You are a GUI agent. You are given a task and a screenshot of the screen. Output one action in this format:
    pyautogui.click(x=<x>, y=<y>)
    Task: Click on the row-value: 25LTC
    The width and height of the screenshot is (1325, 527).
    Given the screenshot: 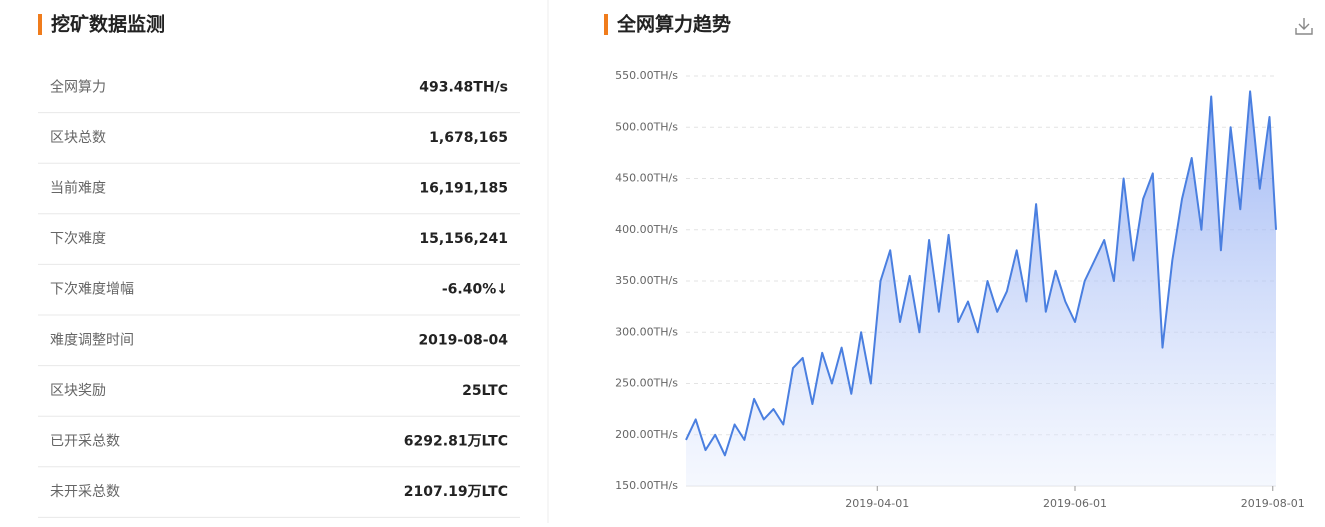 What is the action you would take?
    pyautogui.click(x=485, y=391)
    